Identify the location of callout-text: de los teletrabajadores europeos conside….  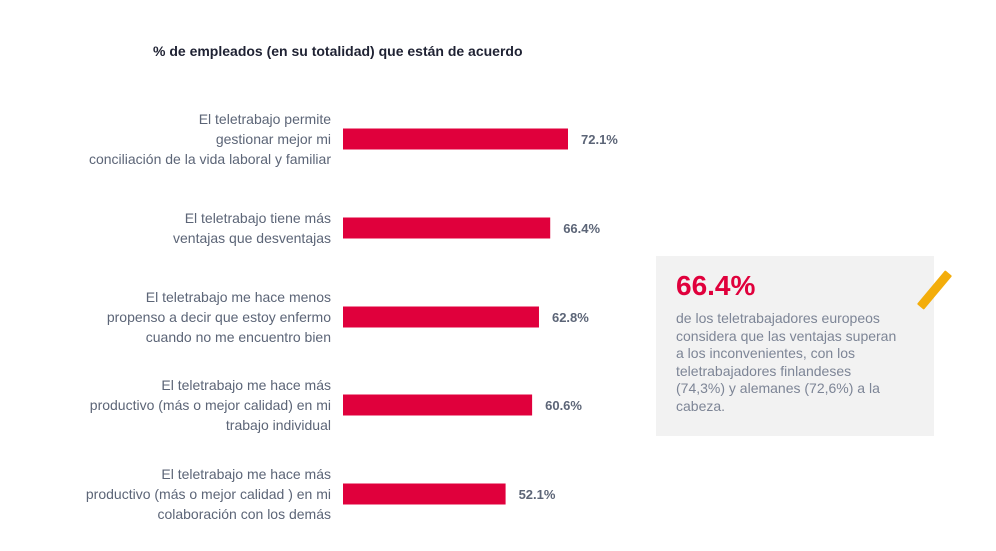
(786, 362).